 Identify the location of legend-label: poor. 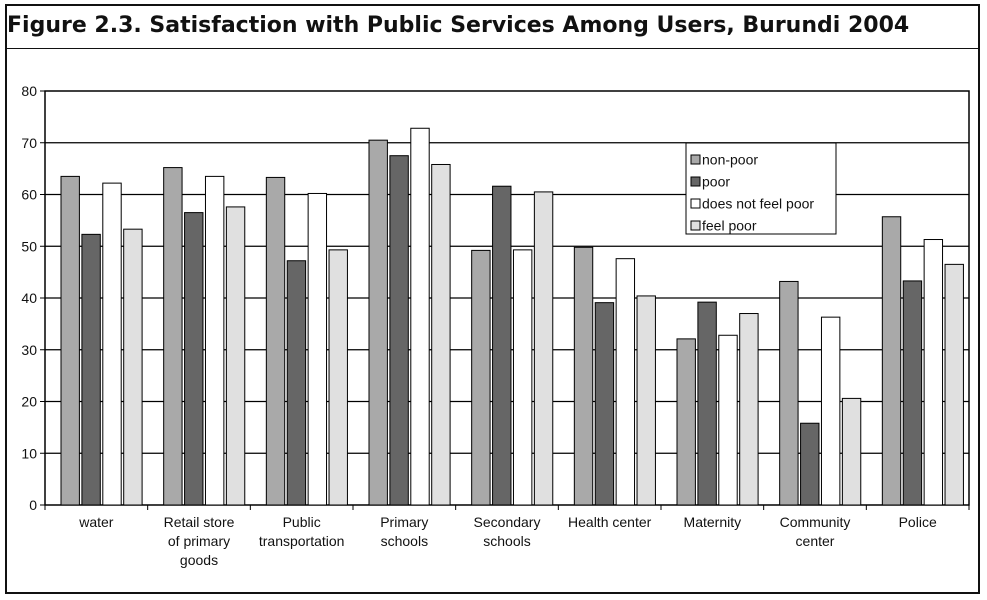
(716, 182).